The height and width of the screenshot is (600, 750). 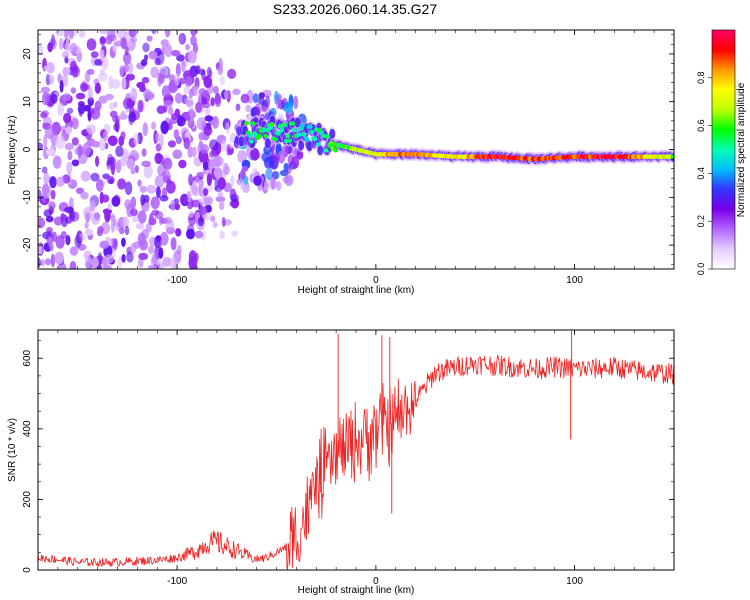 What do you see at coordinates (741, 149) in the screenshot?
I see `colorbar-label: Normalized spectral amplitude` at bounding box center [741, 149].